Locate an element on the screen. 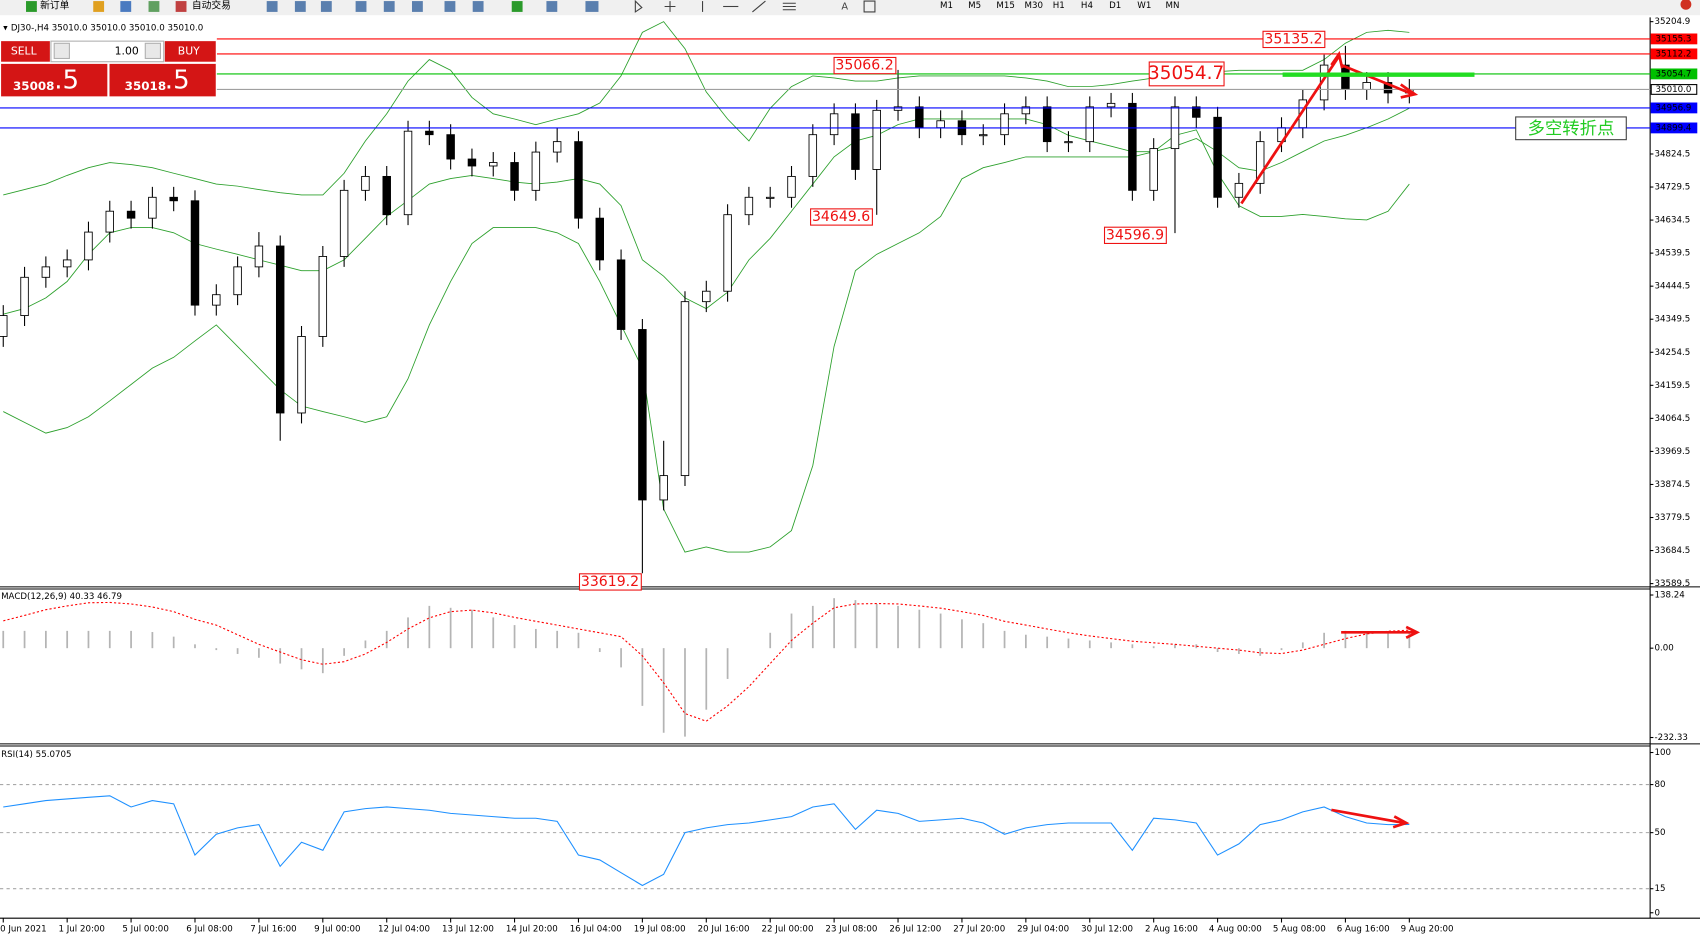  timeframe-button: H1 is located at coordinates (1059, 6).